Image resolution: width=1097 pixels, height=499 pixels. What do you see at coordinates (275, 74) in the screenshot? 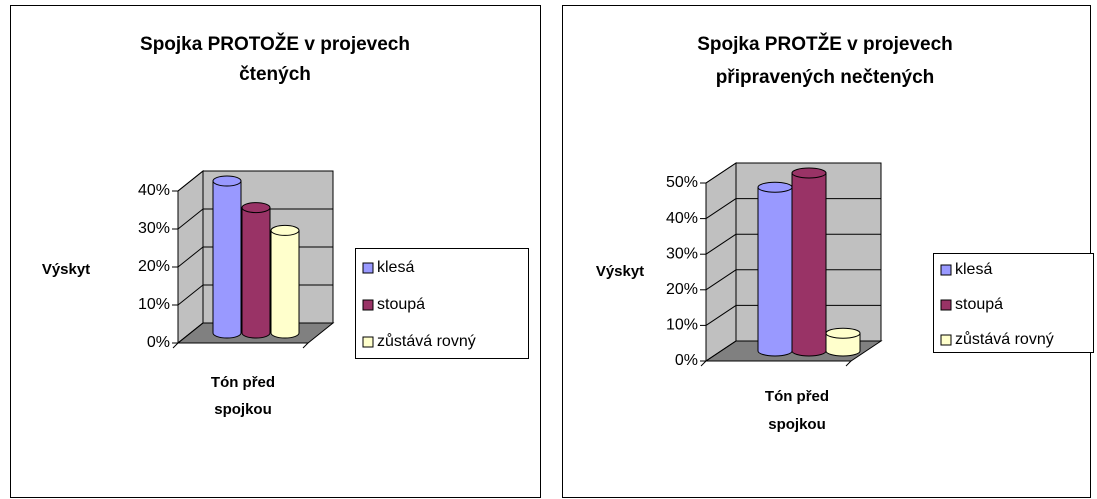
I see `chart-title: čtených` at bounding box center [275, 74].